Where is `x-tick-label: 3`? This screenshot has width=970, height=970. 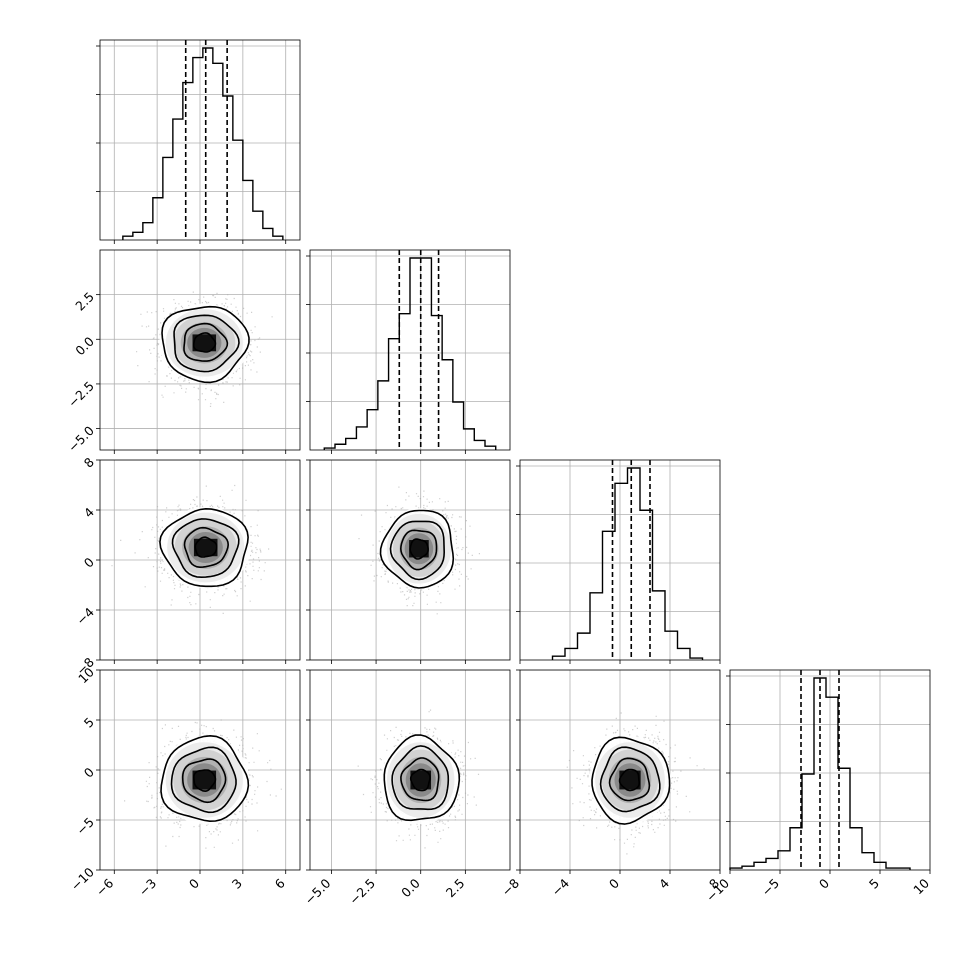 x-tick-label: 3 is located at coordinates (237, 884).